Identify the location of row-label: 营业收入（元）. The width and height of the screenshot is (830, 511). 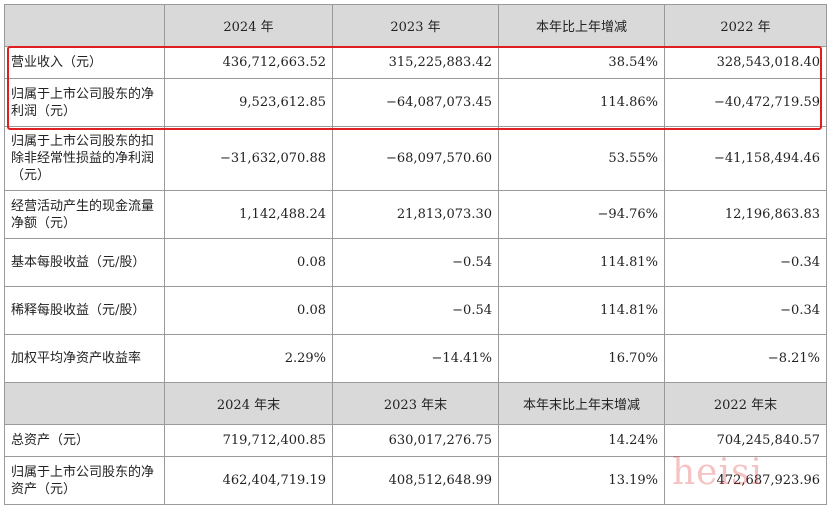
(84, 62).